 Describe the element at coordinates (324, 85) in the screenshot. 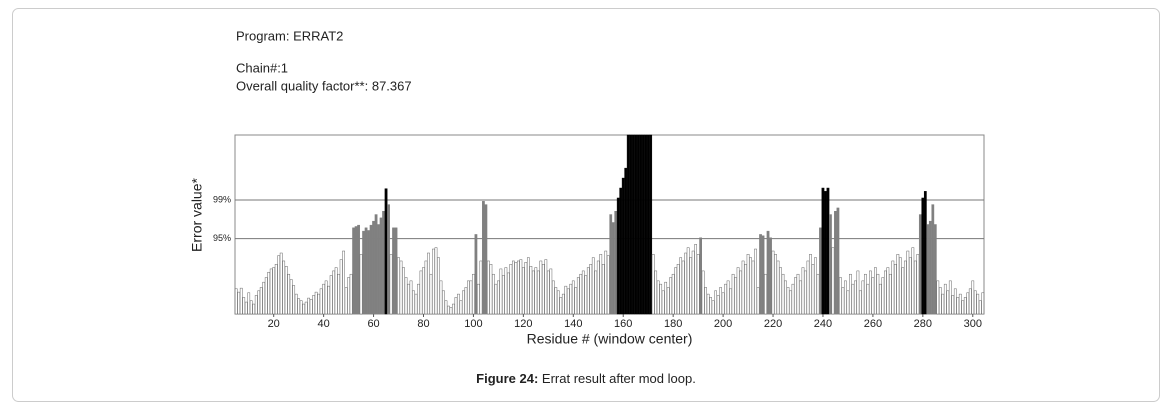

I see `quality-factor: Overall quality factor**: 87.367` at that location.